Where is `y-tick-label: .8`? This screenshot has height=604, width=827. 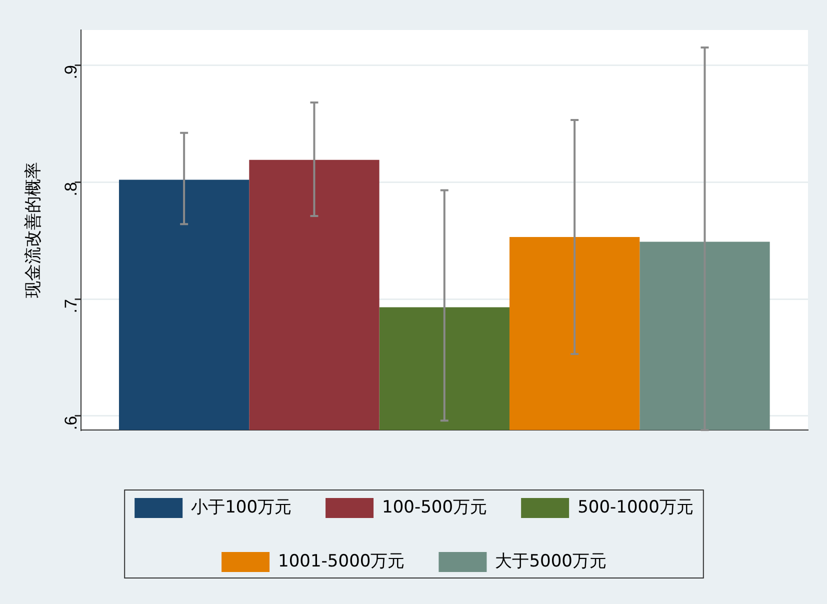
y-tick-label: .8 is located at coordinates (70, 189).